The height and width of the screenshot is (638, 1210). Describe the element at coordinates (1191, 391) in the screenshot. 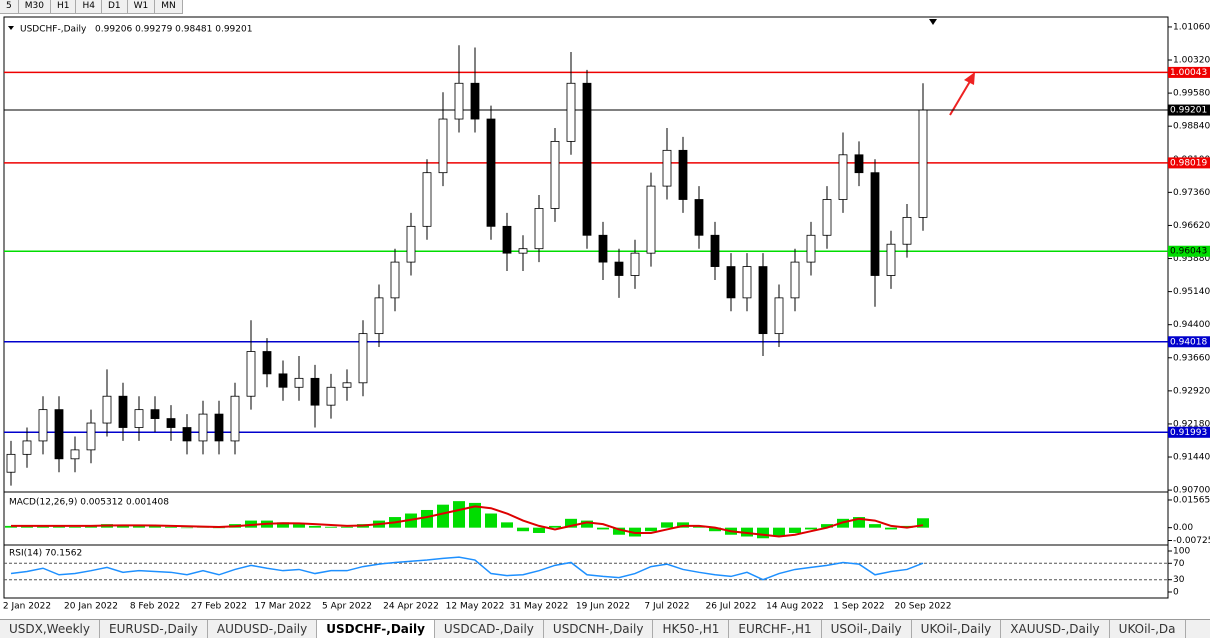

I see `y-tick-label: 0.92920` at that location.